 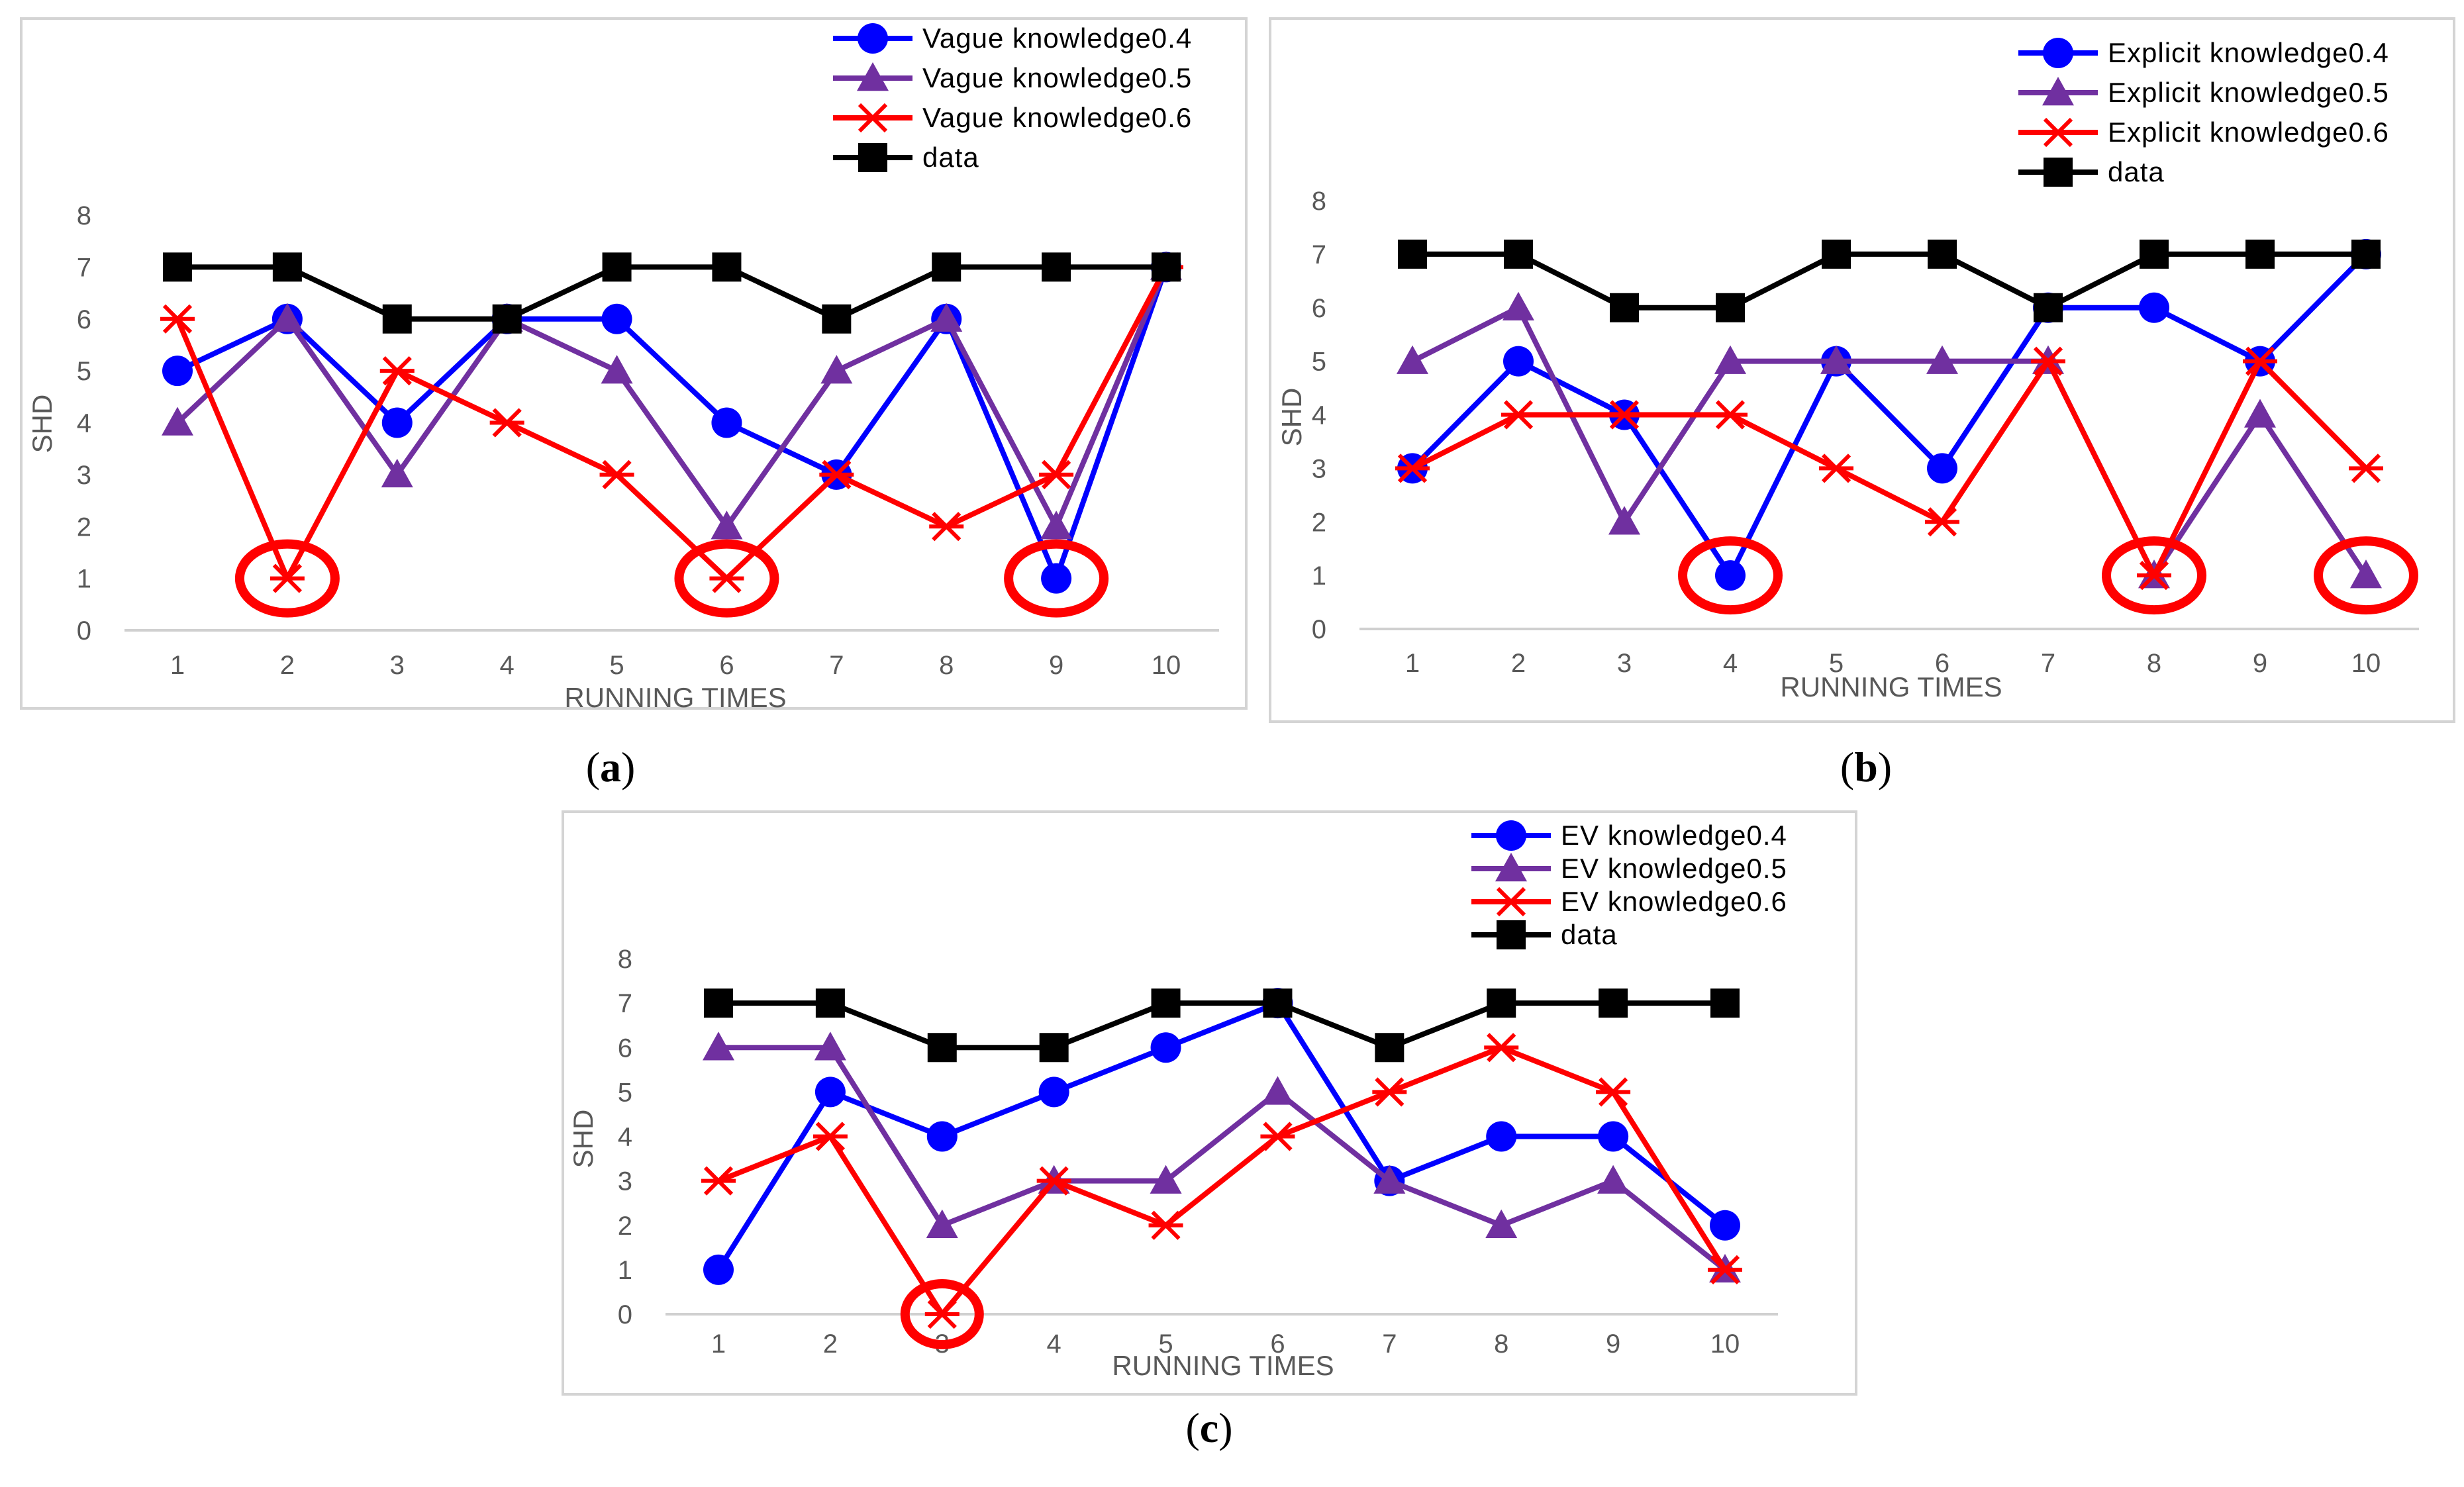 I want to click on legend-label-4: data, so click(x=950, y=157).